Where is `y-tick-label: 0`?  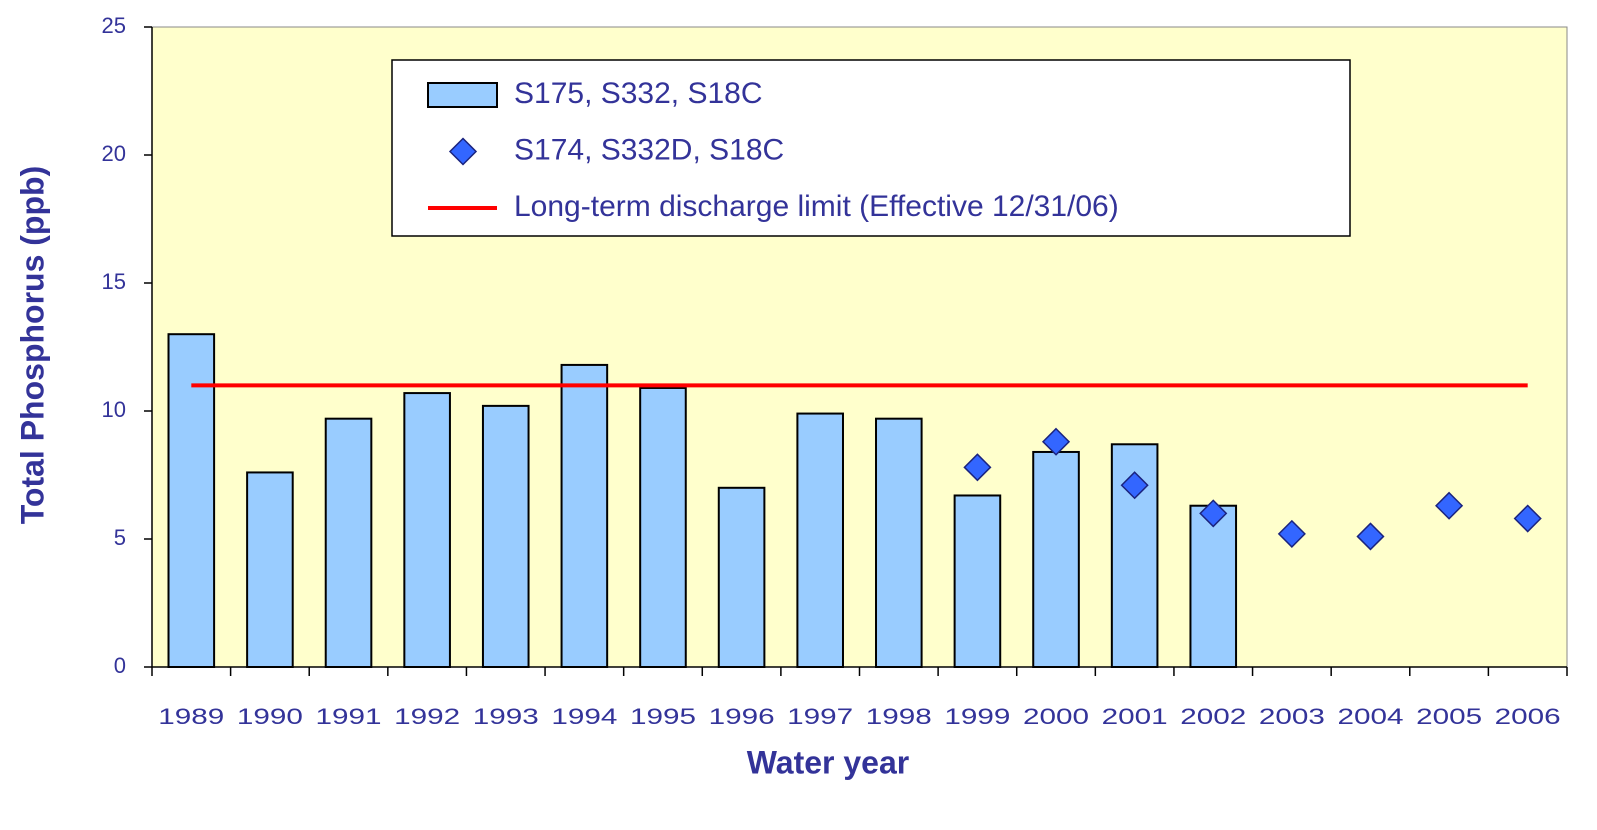 y-tick-label: 0 is located at coordinates (120, 665).